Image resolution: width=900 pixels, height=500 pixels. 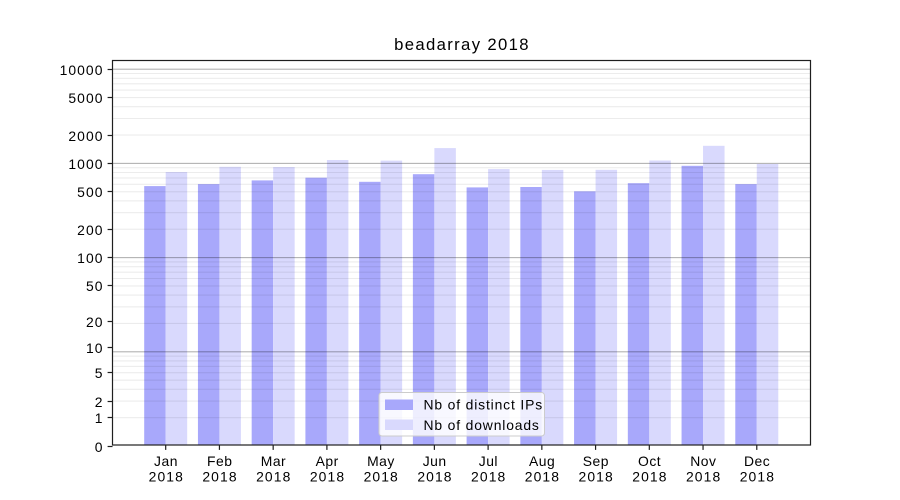 What do you see at coordinates (435, 461) in the screenshot?
I see `svg-text: Jun` at bounding box center [435, 461].